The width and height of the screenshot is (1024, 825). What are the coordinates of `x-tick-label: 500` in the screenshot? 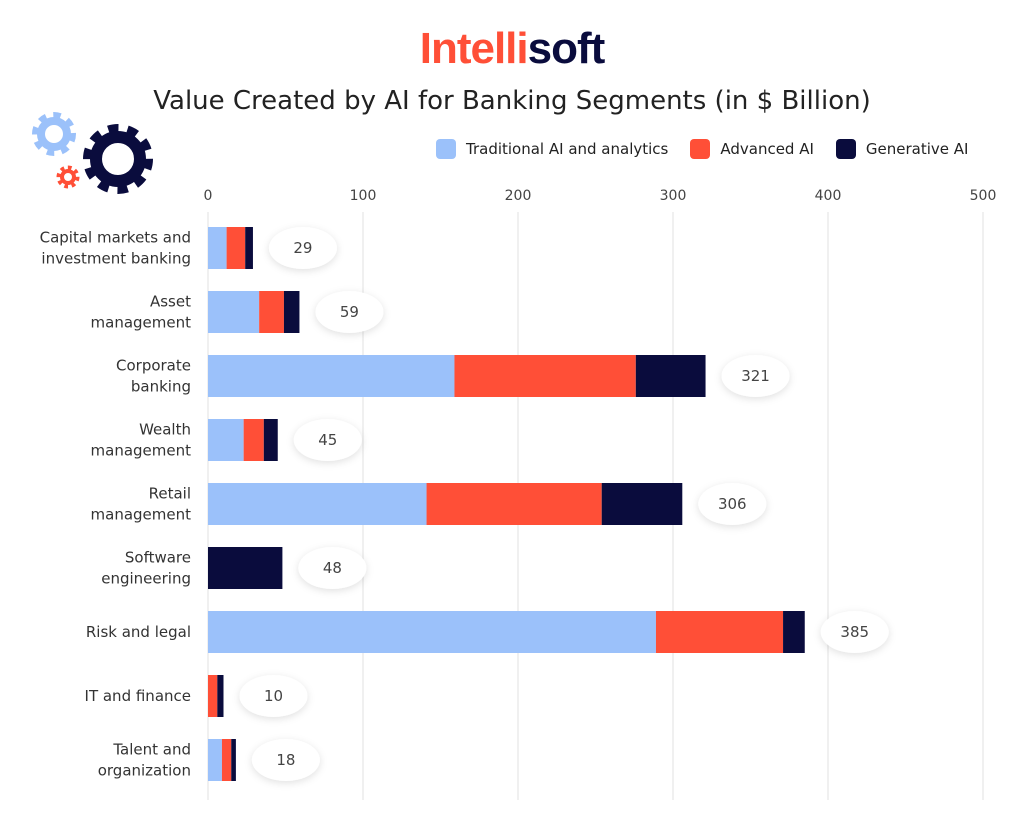 It's located at (983, 196).